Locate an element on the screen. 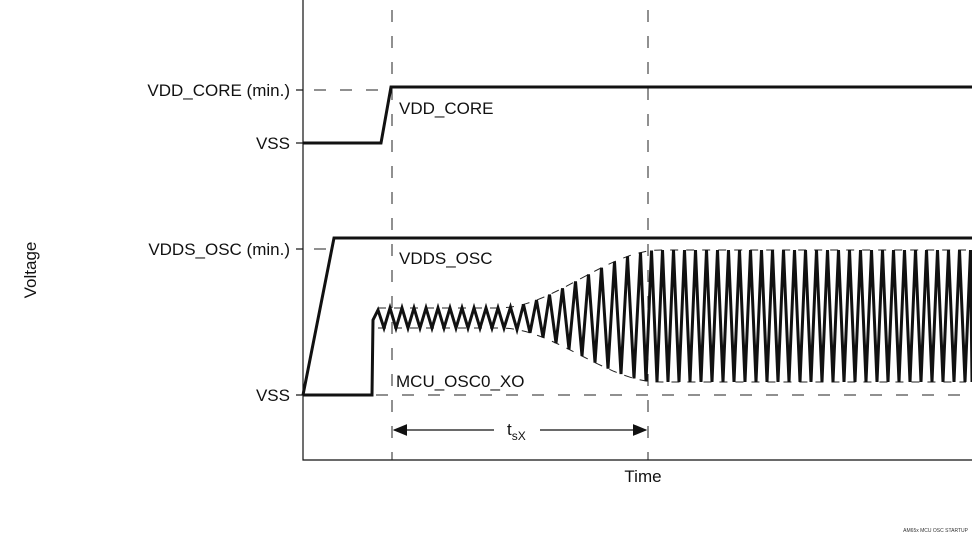 The height and width of the screenshot is (536, 972). vdds-osc-signal-label: VDDS_OSC is located at coordinates (446, 258).